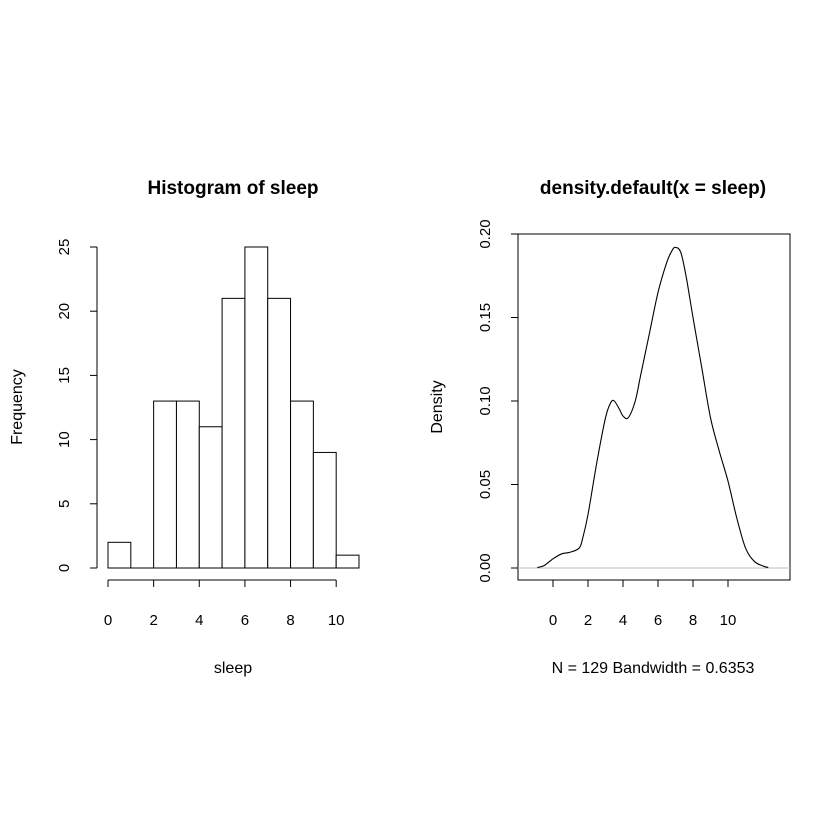 This screenshot has height=840, width=840. I want to click on histogram-x-tick-label: 10, so click(336, 620).